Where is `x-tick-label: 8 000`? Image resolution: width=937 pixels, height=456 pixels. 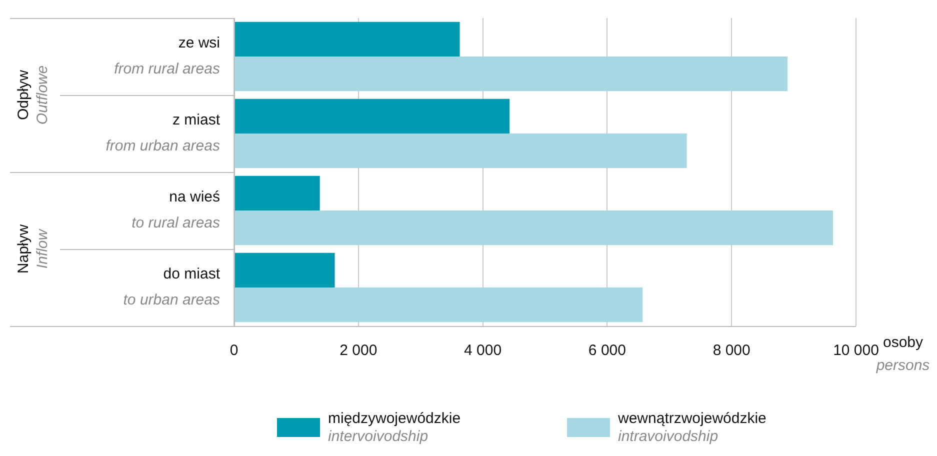 x-tick-label: 8 000 is located at coordinates (731, 351).